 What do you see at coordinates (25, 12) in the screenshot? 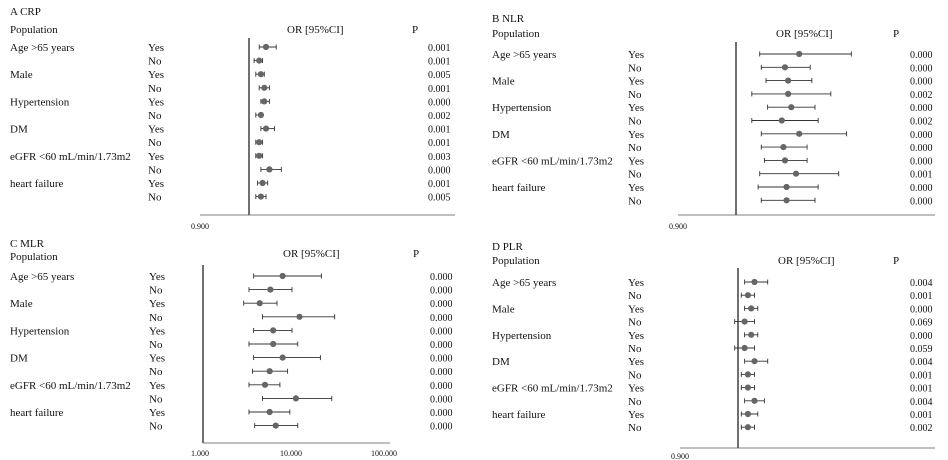
I see `panel-title: A CRP` at bounding box center [25, 12].